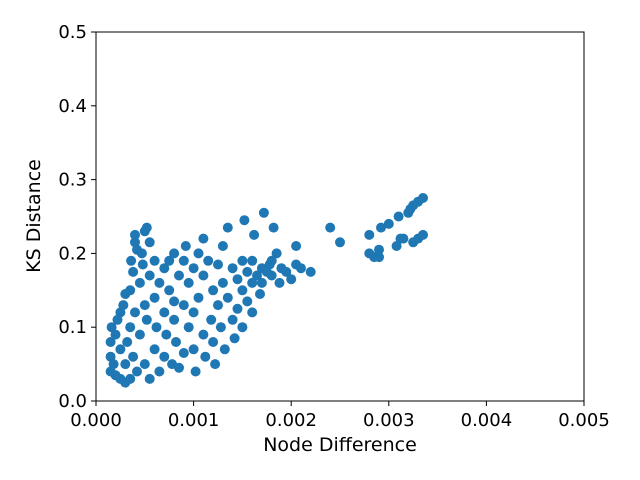 This screenshot has width=640, height=480. Describe the element at coordinates (72, 180) in the screenshot. I see `y-tick-label: 0.3` at that location.